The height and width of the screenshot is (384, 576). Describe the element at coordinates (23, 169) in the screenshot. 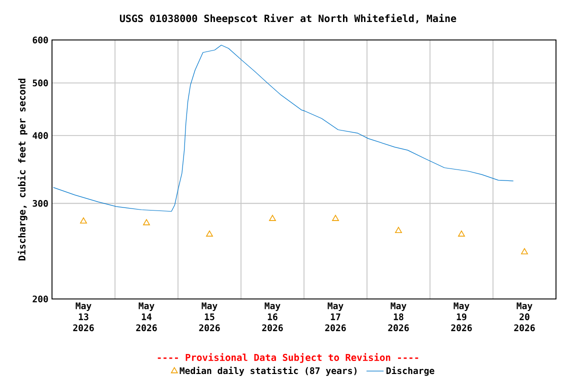

I see `y-axis-title: Discharge, cubic feet per second` at that location.